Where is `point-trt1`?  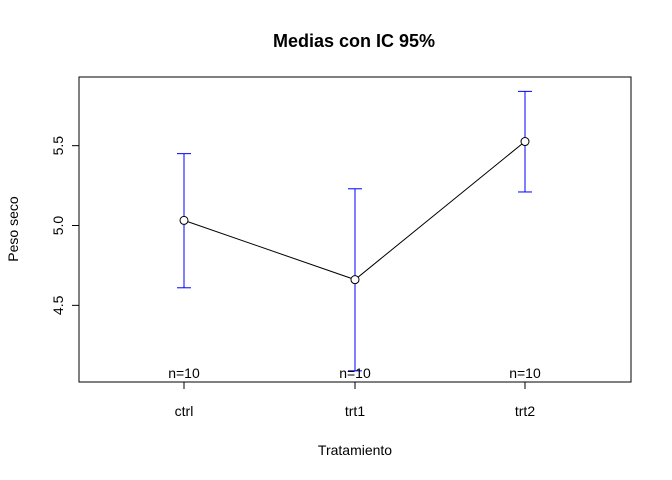
point-trt1 is located at coordinates (355, 280).